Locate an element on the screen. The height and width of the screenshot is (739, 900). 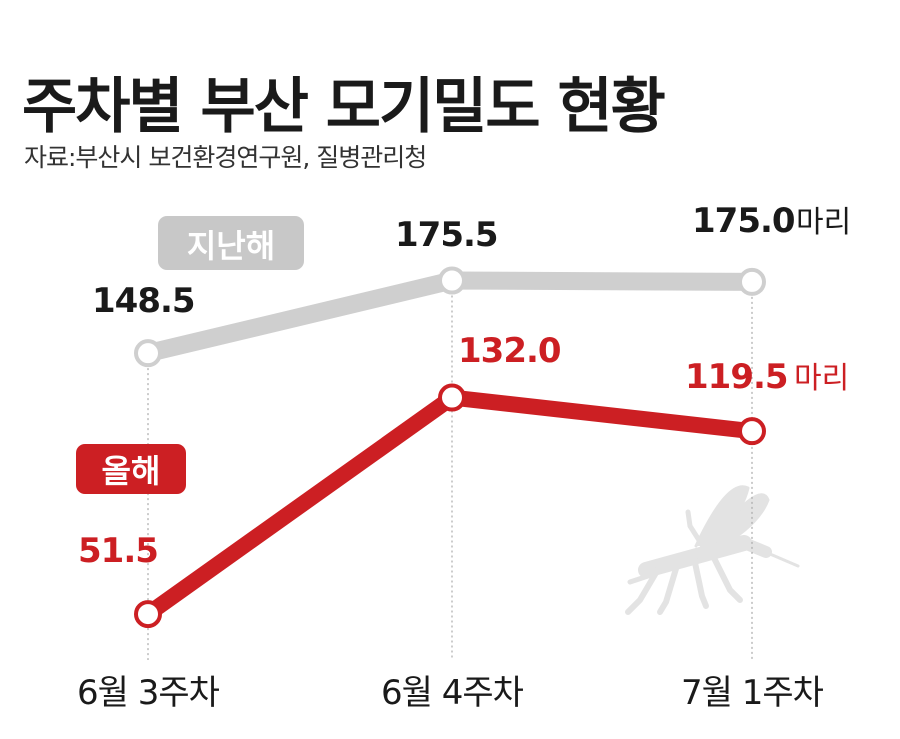
legend-this-year: 올해 is located at coordinates (131, 469).